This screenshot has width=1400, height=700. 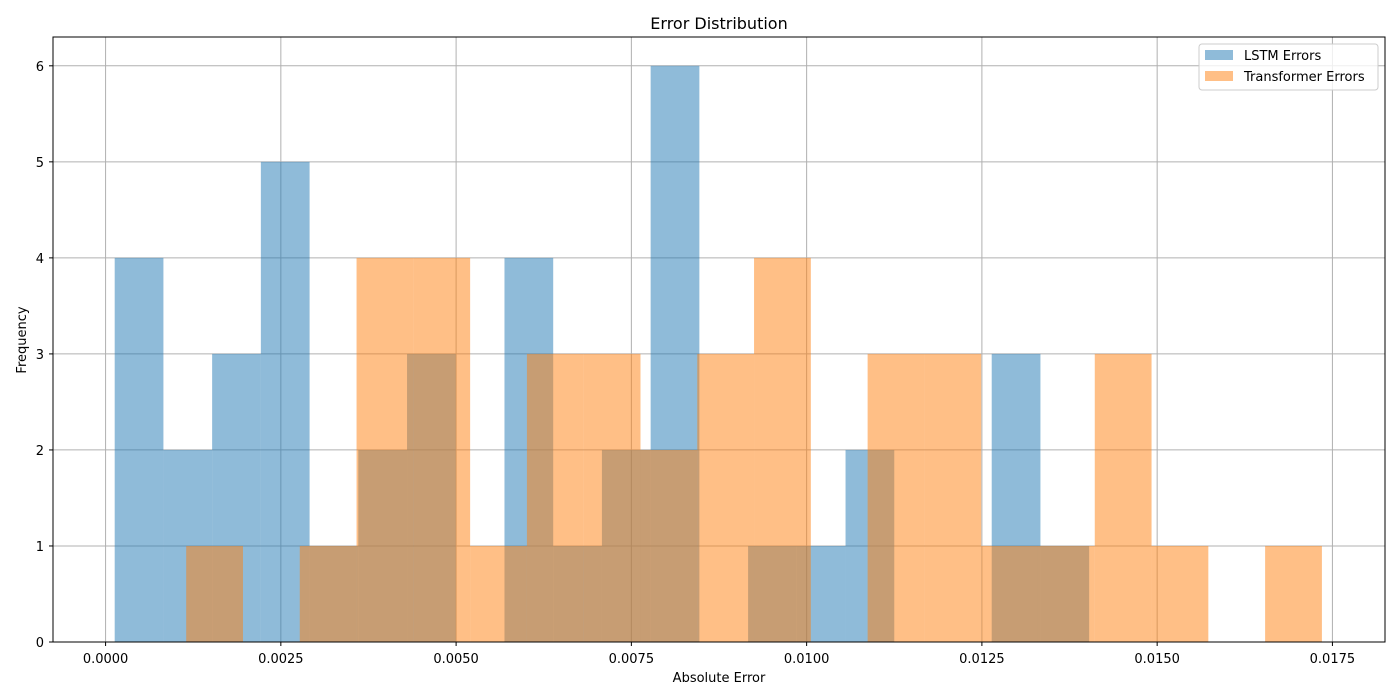 What do you see at coordinates (40, 259) in the screenshot?
I see `y-tick-label: 4` at bounding box center [40, 259].